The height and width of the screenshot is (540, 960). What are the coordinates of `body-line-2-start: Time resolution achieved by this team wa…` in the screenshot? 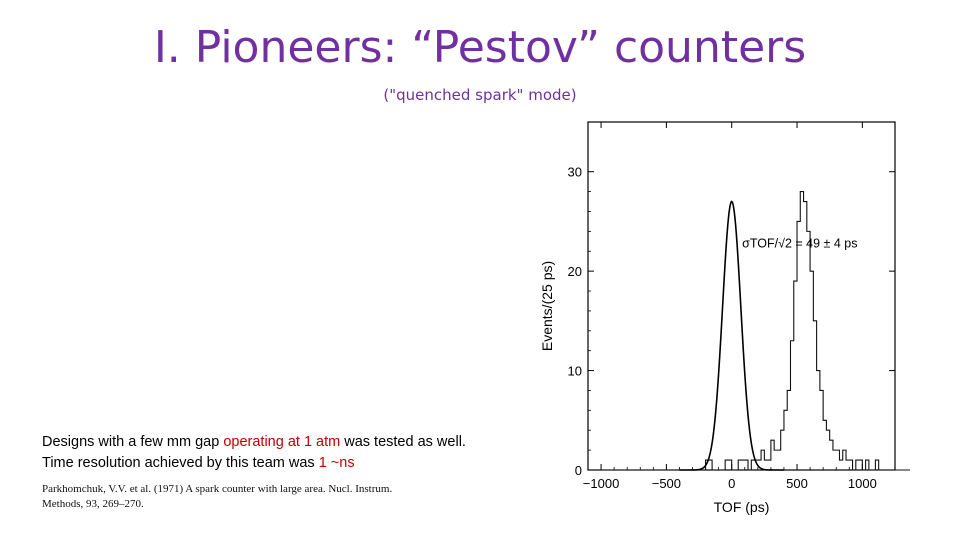 It's located at (180, 463).